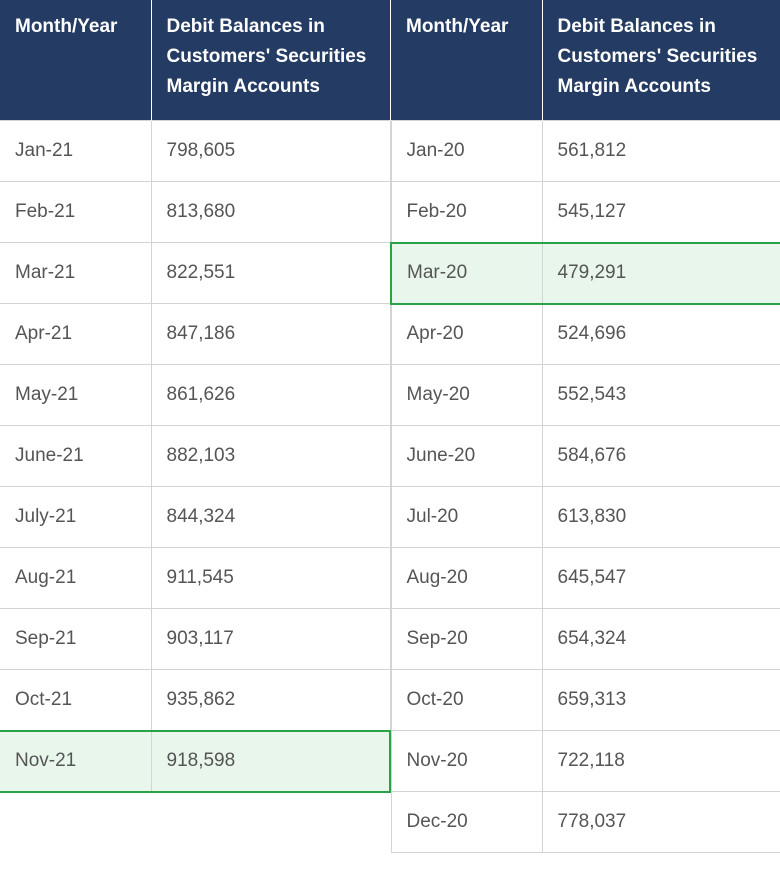 Image resolution: width=780 pixels, height=883 pixels. I want to click on month-cell: Sep-20, so click(466, 639).